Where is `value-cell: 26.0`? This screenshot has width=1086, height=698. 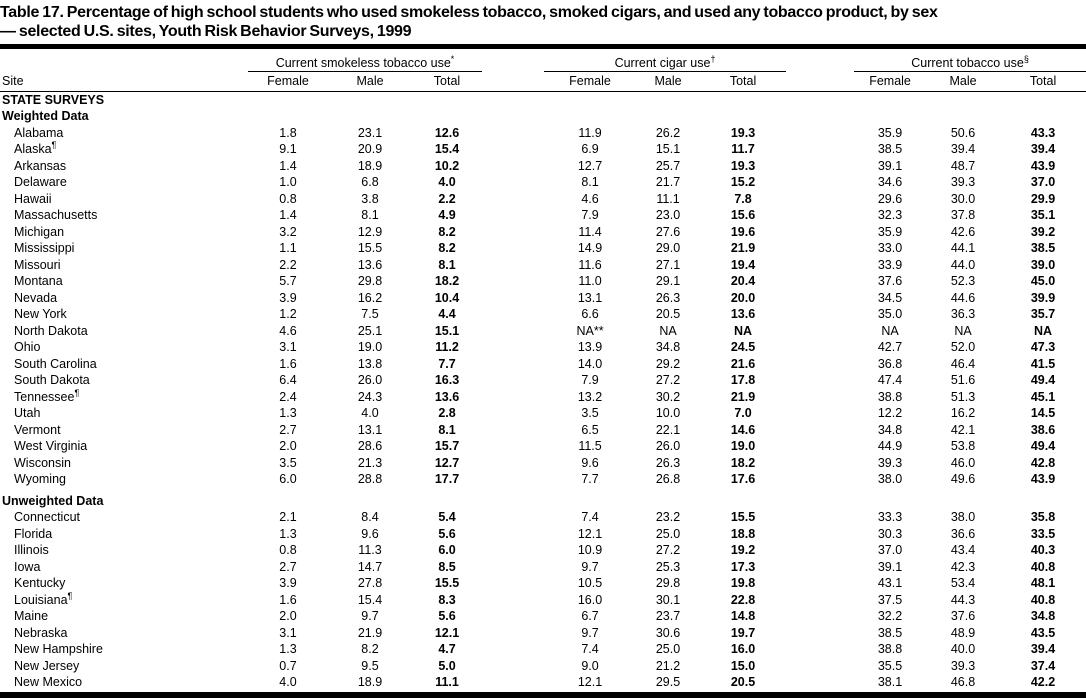 value-cell: 26.0 is located at coordinates (668, 446).